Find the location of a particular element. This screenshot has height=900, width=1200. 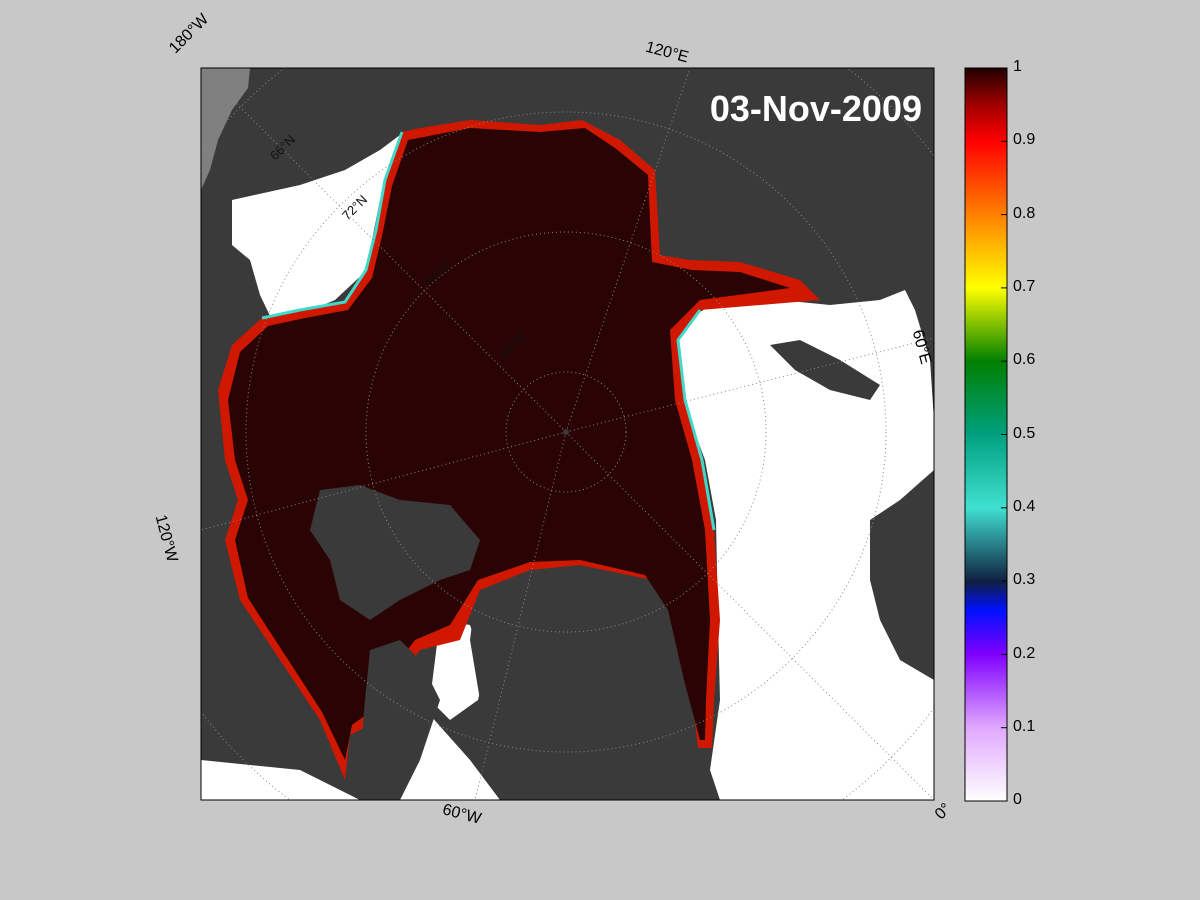

colorbar-tick-label: 0.4 is located at coordinates (1024, 506).